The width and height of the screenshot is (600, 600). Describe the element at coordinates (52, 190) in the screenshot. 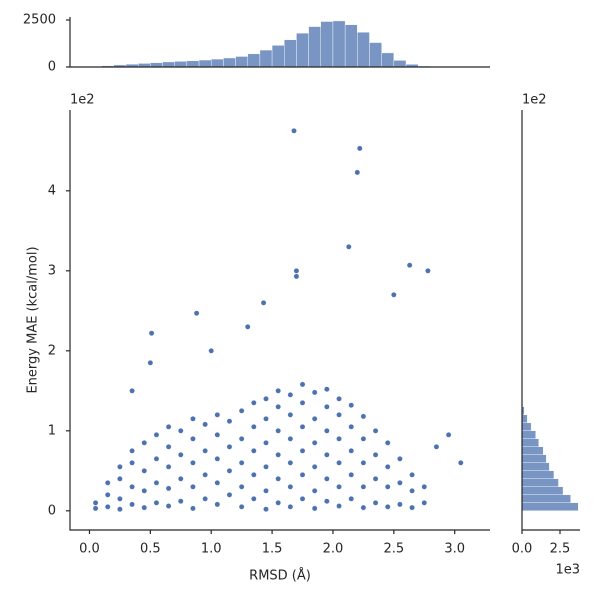

I see `y-tick-label: 4` at that location.